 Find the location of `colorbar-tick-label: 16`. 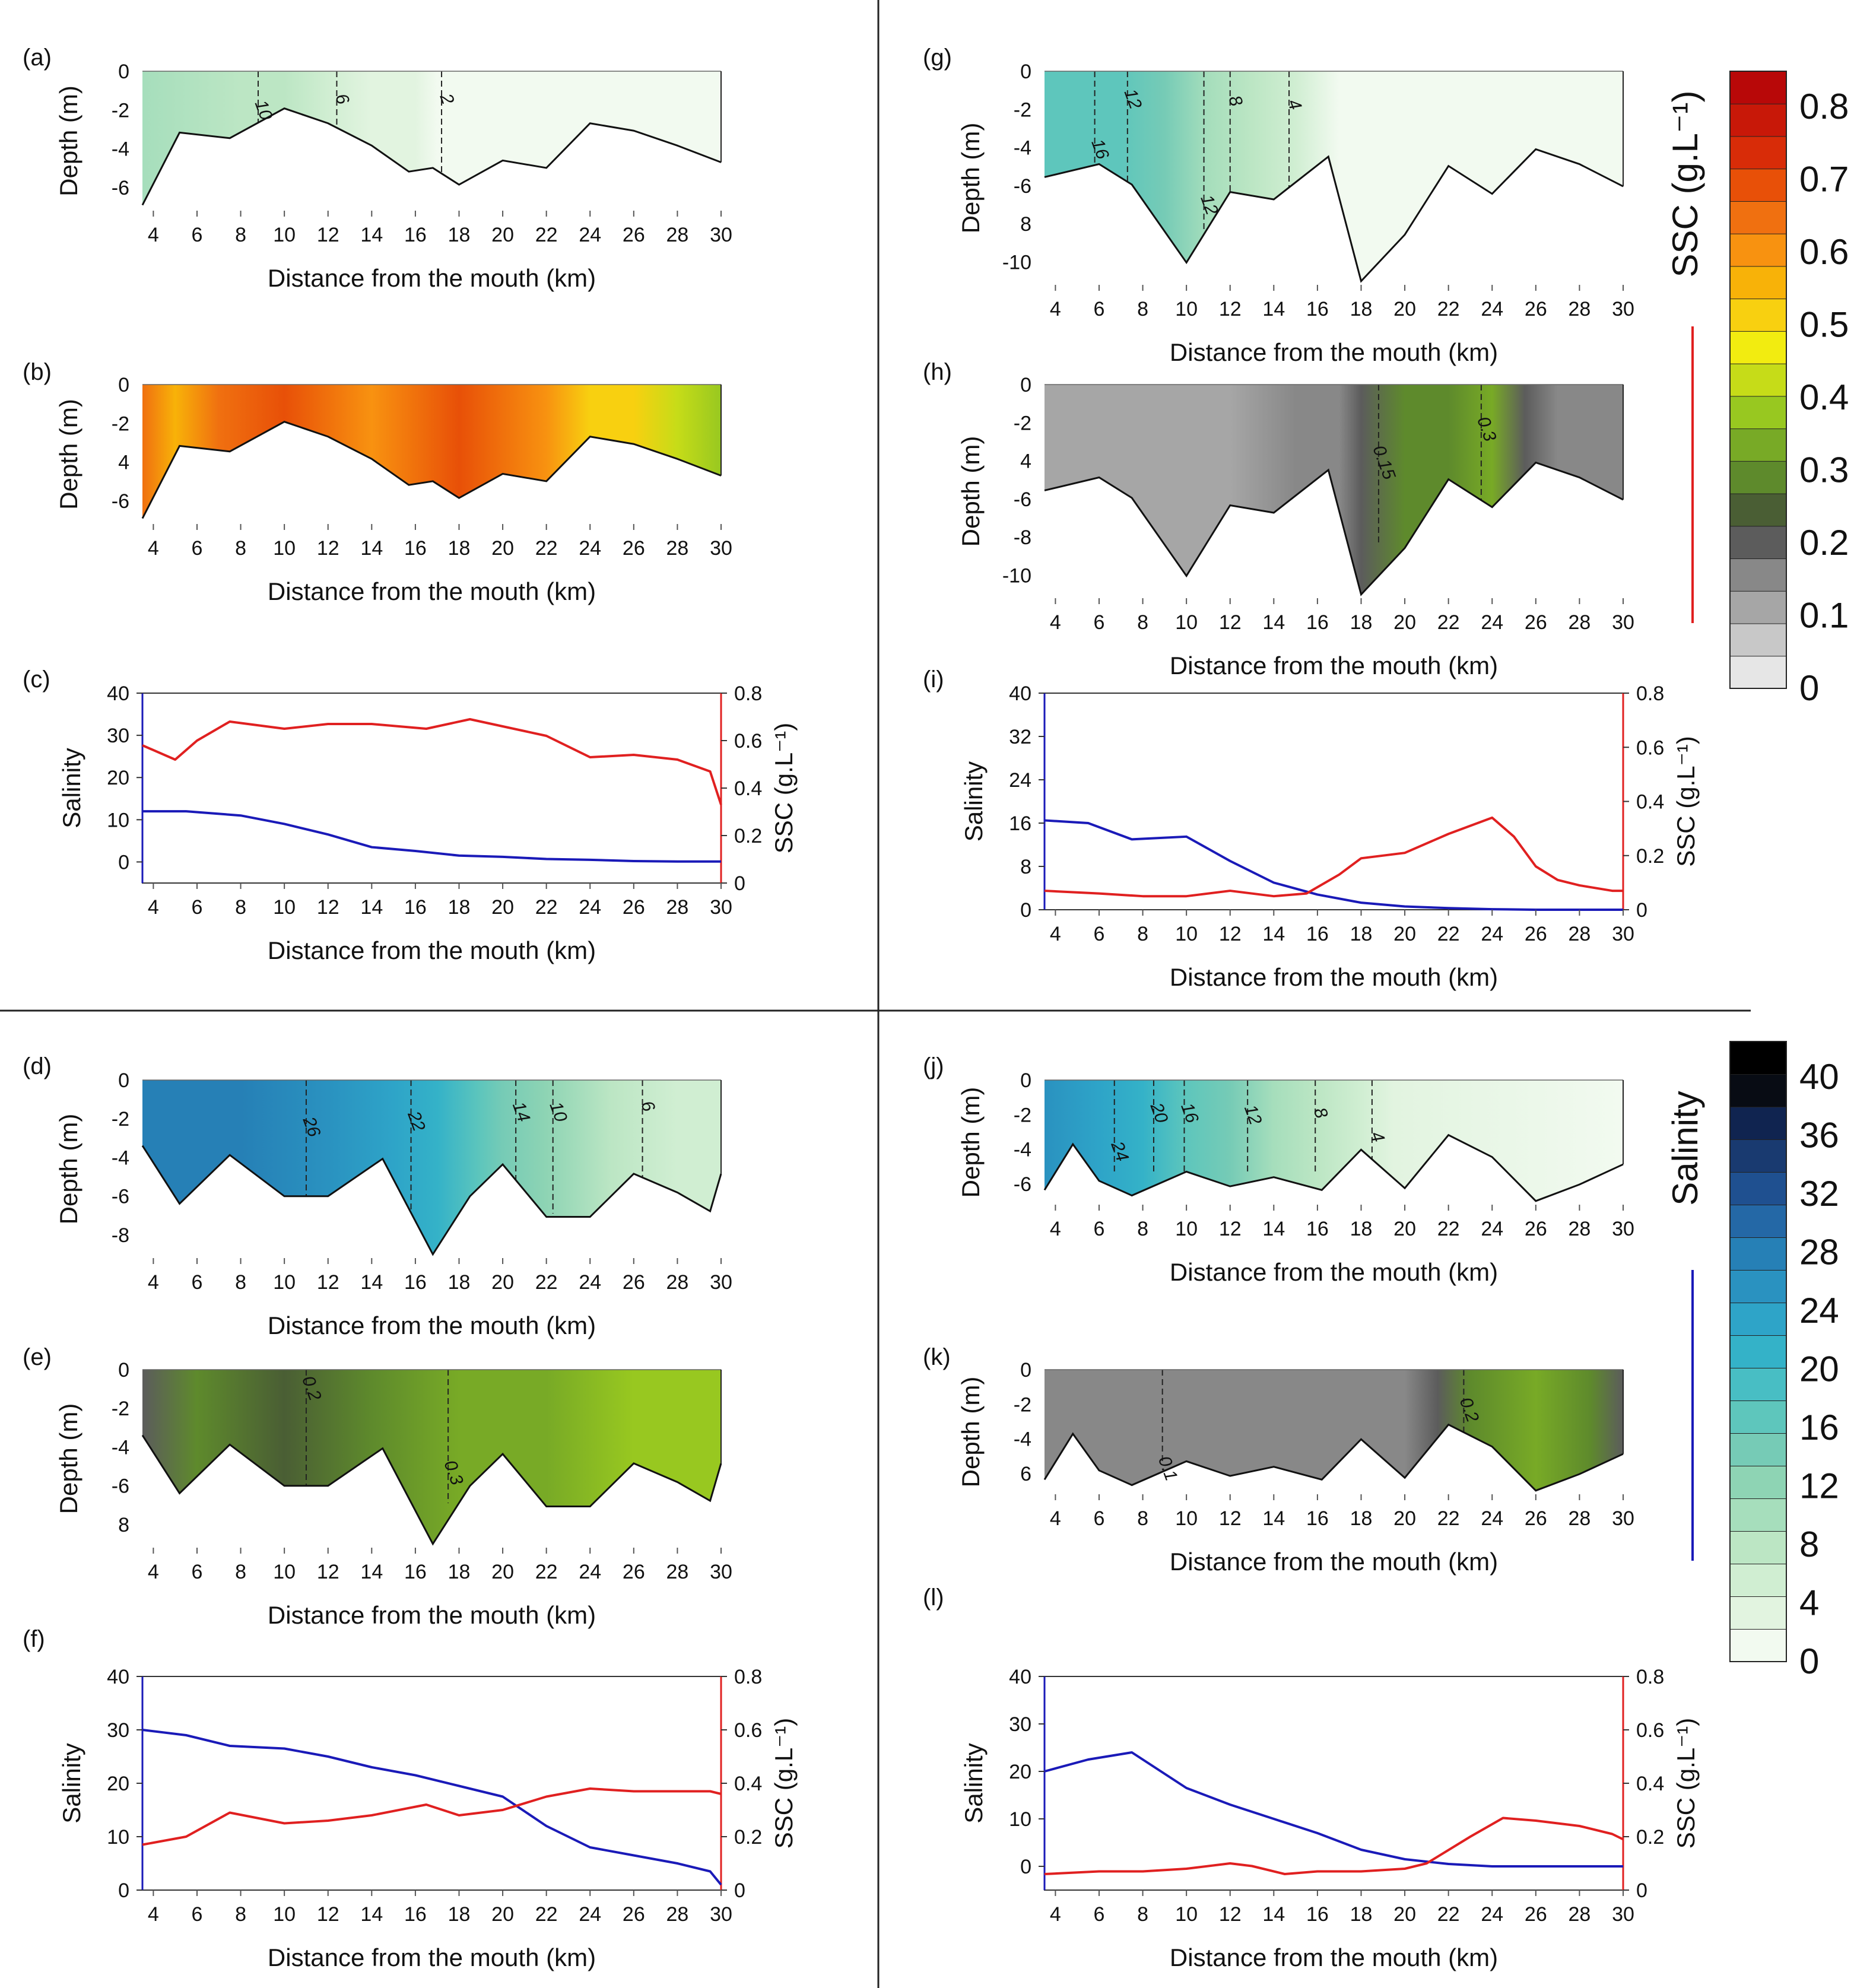

colorbar-tick-label: 16 is located at coordinates (1819, 1427).